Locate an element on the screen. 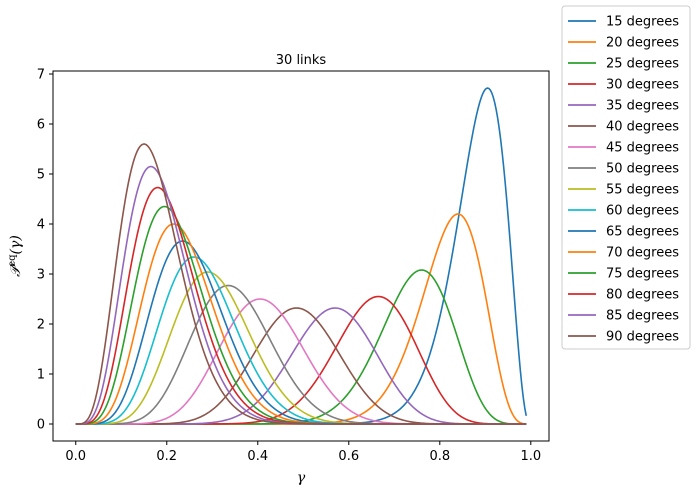 Image resolution: width=699 pixels, height=495 pixels. legend-entry: 15 degrees is located at coordinates (642, 22).